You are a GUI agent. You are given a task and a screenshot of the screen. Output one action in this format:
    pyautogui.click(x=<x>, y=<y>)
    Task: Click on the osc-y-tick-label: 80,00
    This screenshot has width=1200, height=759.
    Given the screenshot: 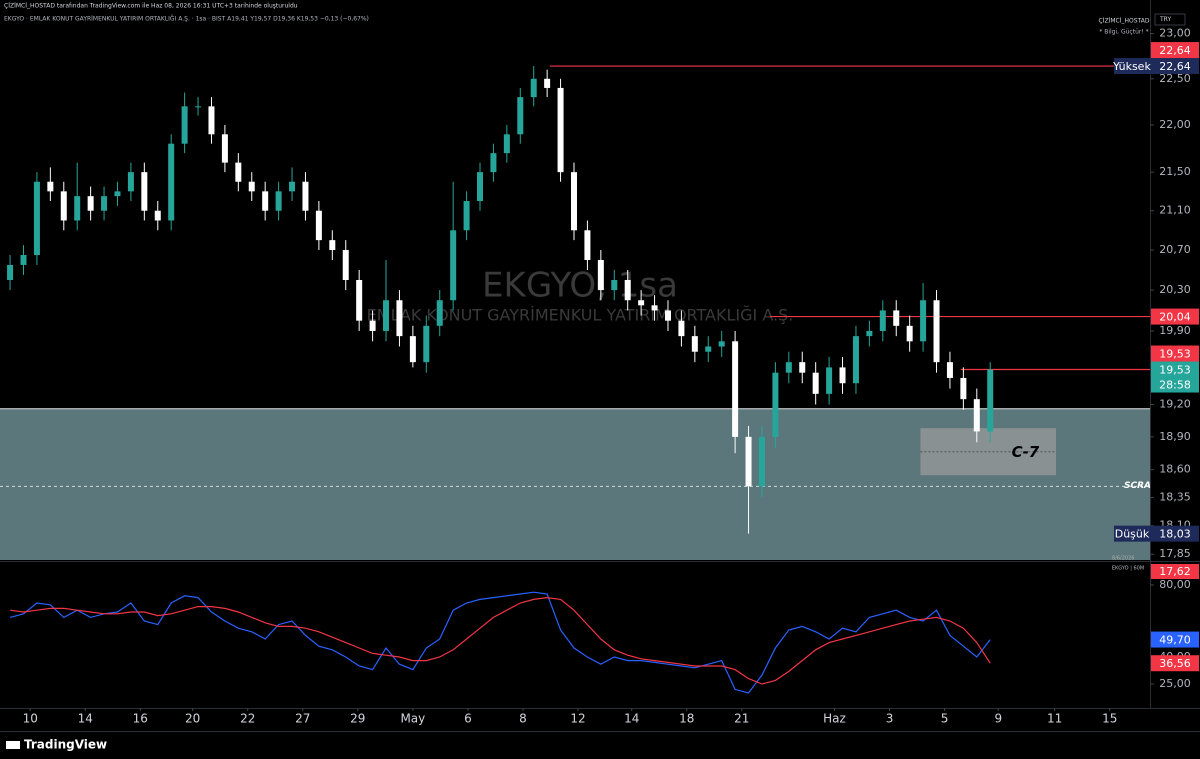 What is the action you would take?
    pyautogui.click(x=1175, y=584)
    